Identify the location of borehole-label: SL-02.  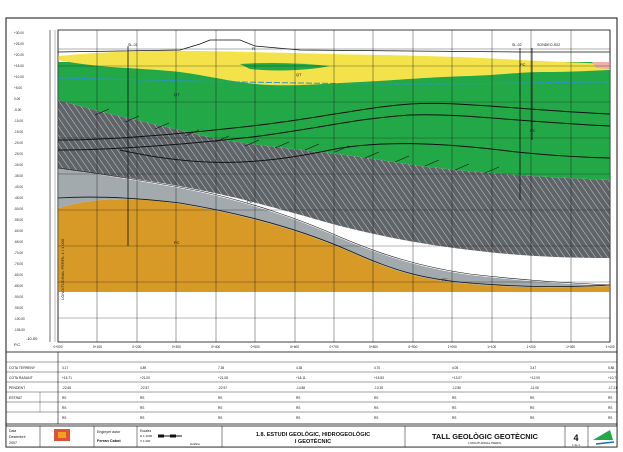
(517, 45).